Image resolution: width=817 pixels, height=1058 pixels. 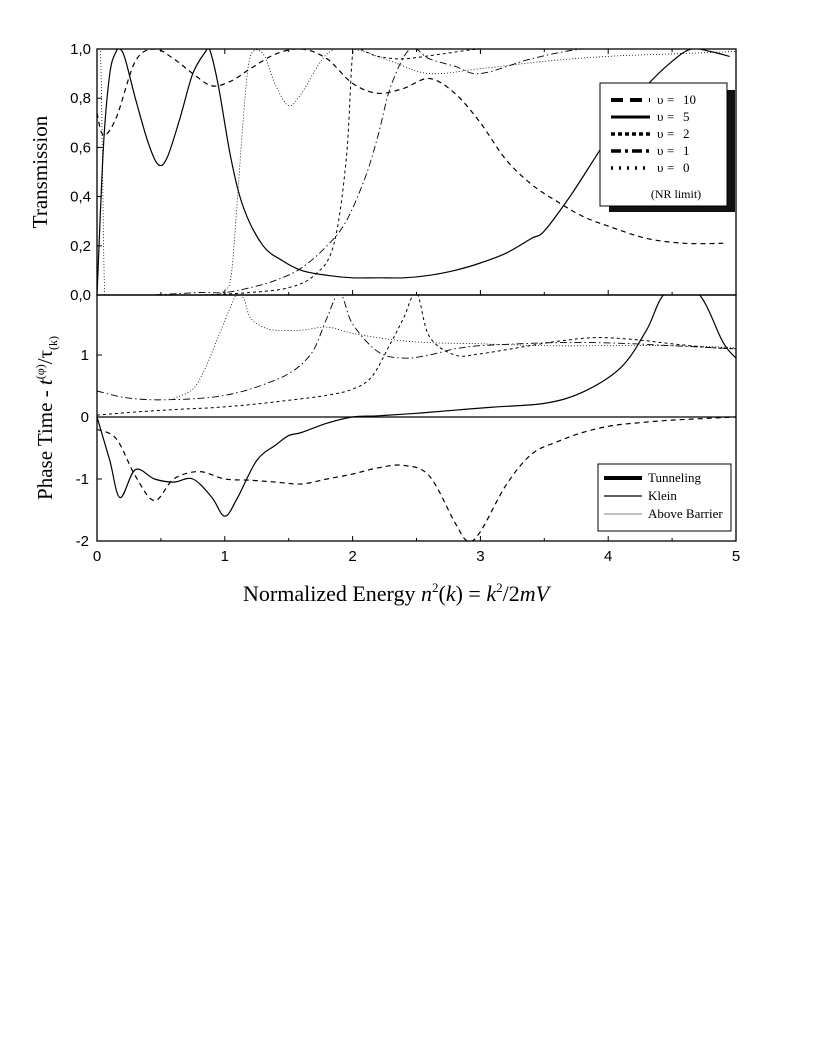 What do you see at coordinates (80, 246) in the screenshot?
I see `transmission-y-tick-label: 0,2` at bounding box center [80, 246].